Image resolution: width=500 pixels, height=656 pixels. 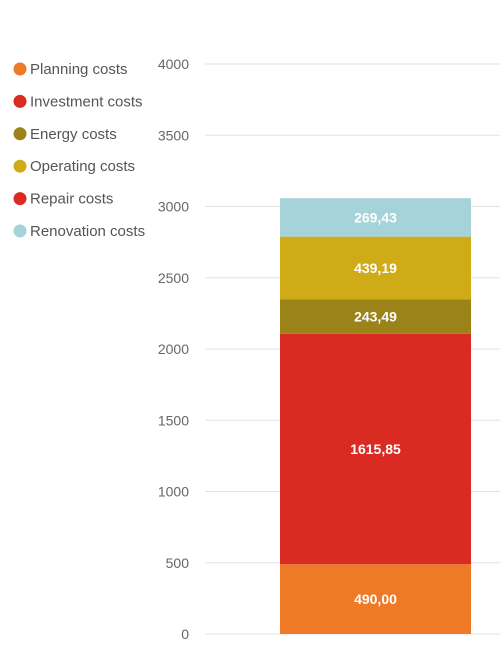 I want to click on y-tick-label: 3000, so click(x=173, y=207).